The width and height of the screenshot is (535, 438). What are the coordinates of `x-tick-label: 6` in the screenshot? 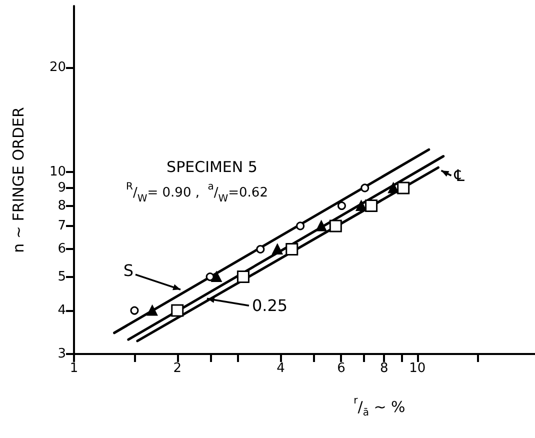 It's located at (341, 368).